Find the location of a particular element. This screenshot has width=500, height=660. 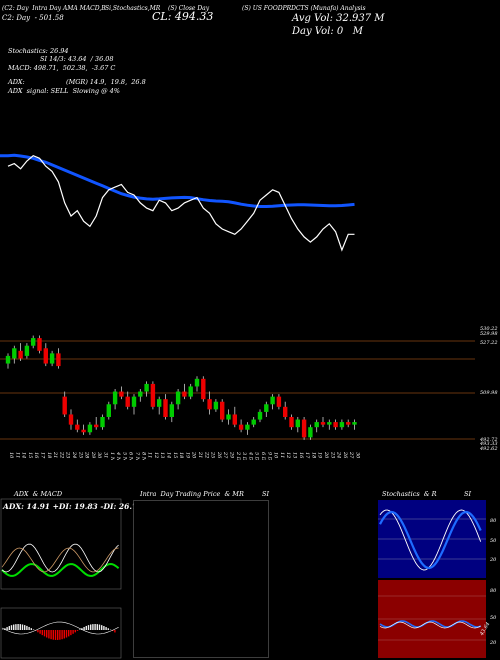

date-tick-label: 5 Nov is located at coordinates (124, 456).